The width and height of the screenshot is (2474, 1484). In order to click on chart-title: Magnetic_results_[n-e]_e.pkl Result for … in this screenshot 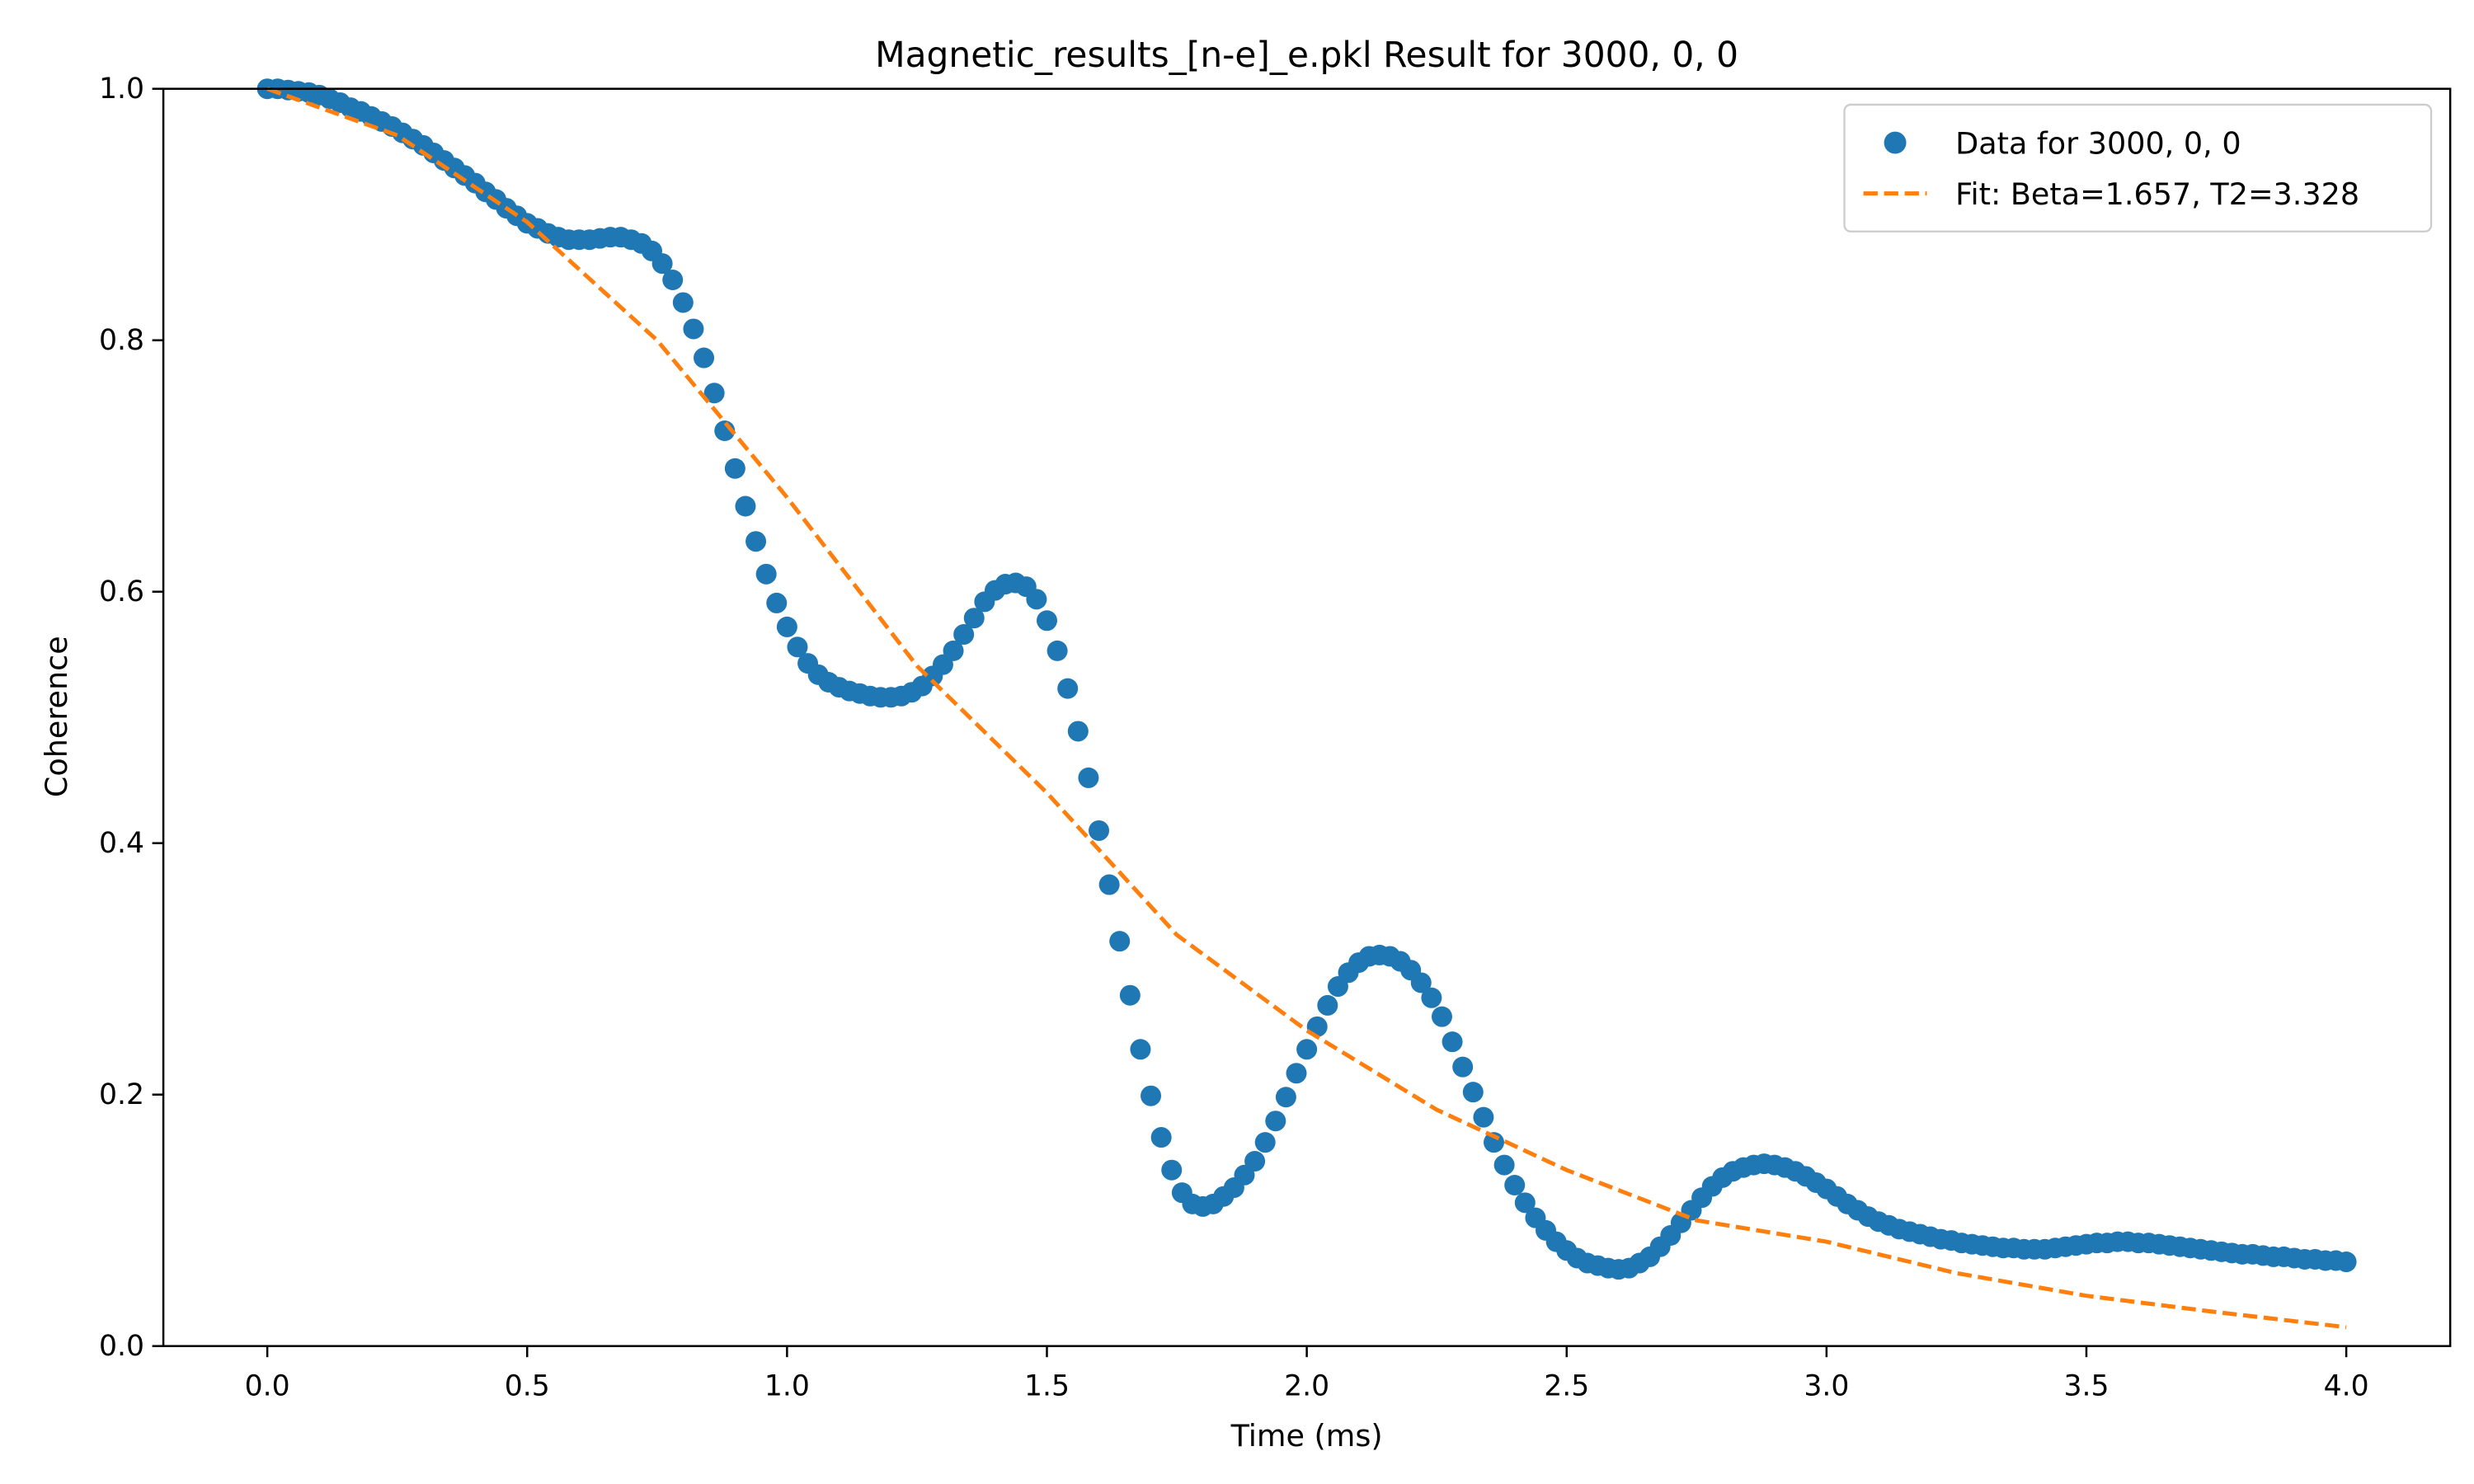, I will do `click(1306, 55)`.